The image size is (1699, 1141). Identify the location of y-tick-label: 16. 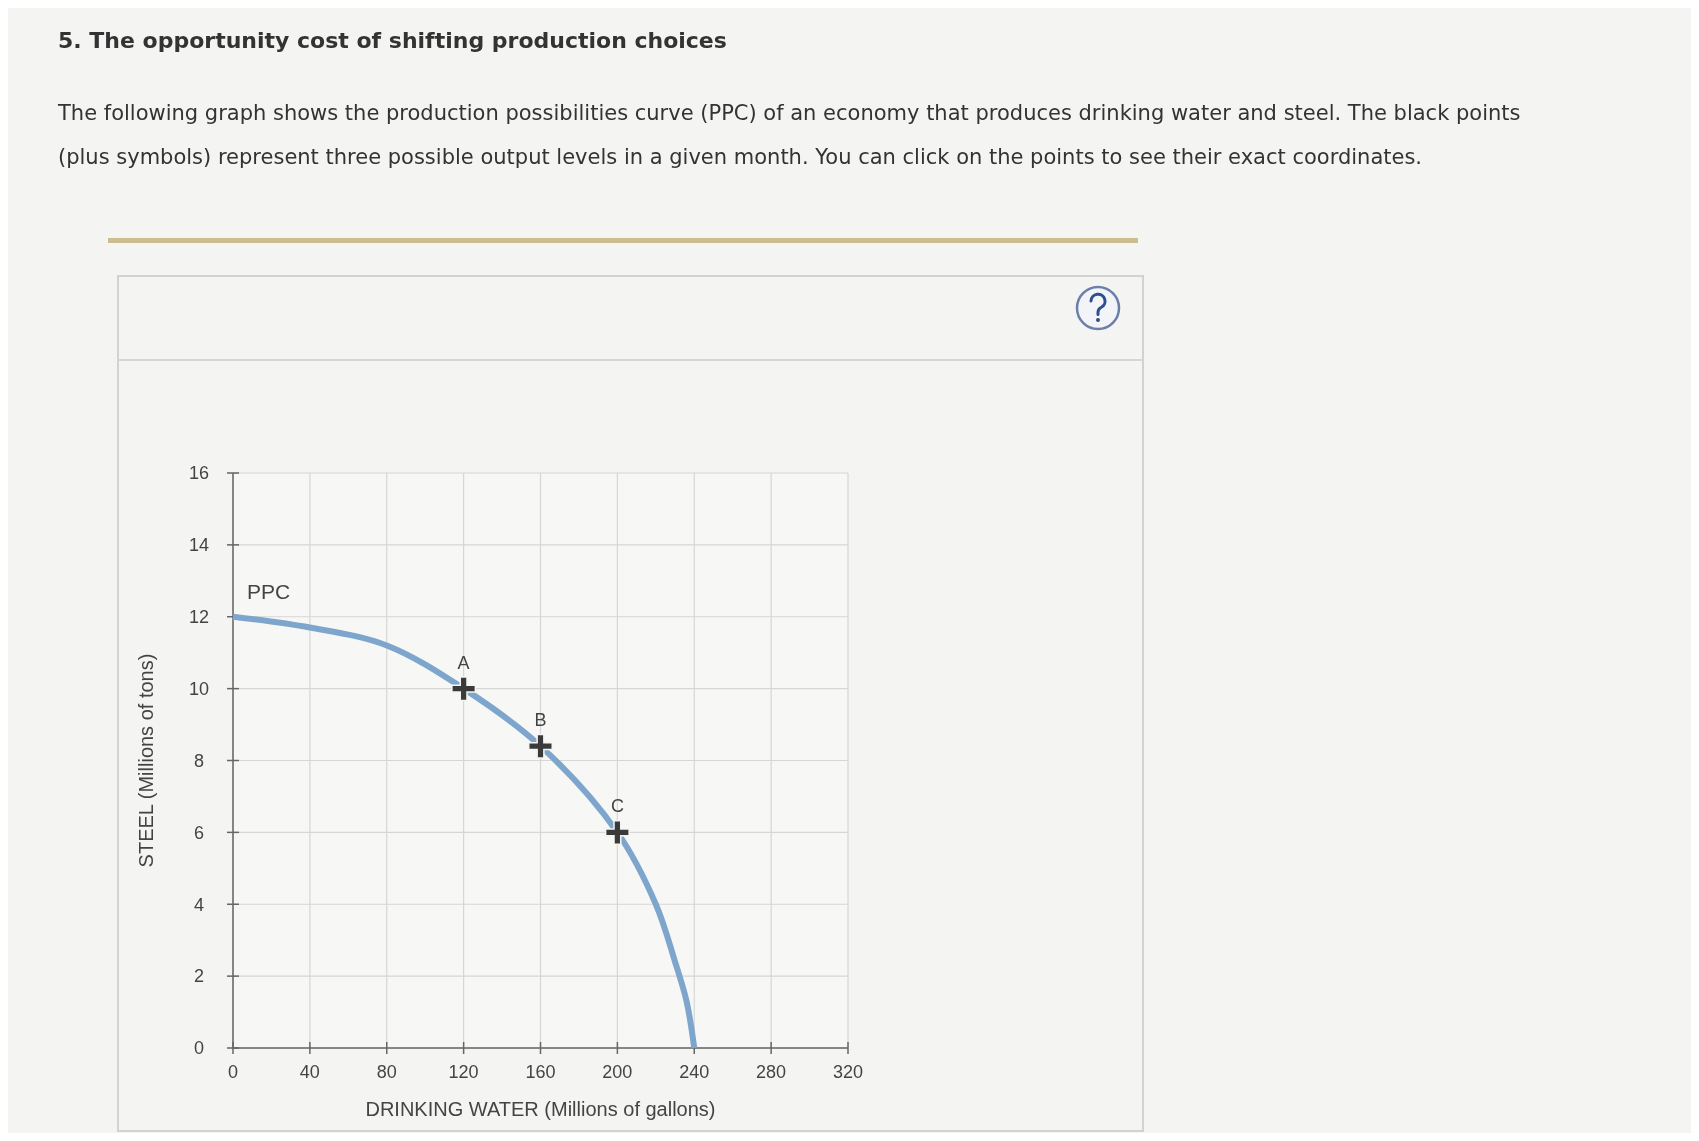
(199, 473).